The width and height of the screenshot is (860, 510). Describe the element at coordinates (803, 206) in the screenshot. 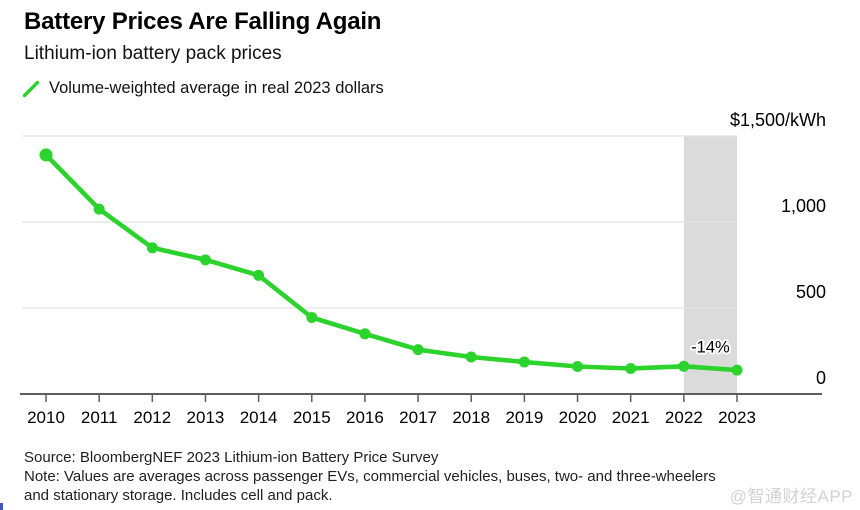

I see `y-axis-label: 1,000` at that location.